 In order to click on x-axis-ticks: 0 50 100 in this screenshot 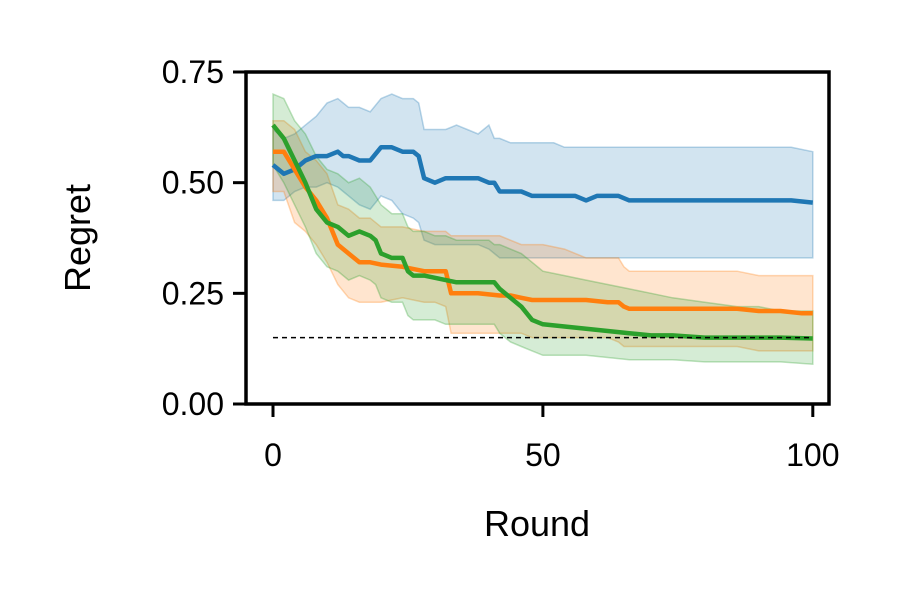, I will do `click(552, 438)`.